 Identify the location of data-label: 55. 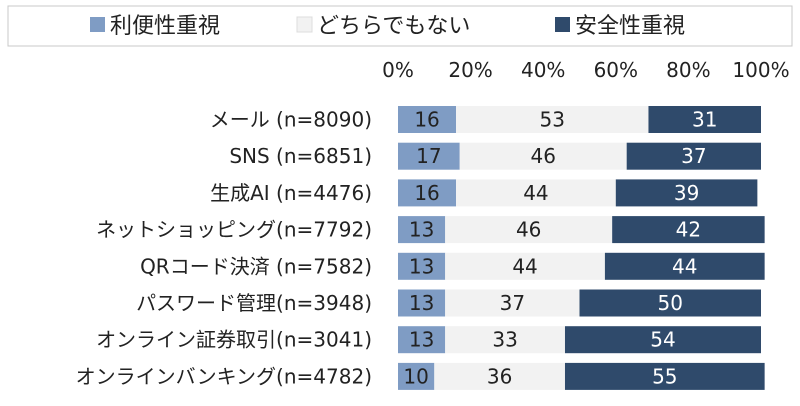
(664, 376).